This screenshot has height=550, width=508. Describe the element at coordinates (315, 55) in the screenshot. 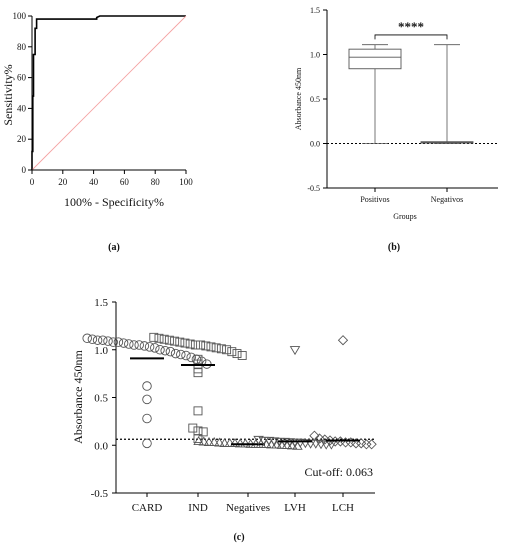

I see `b-y-tick-label: 1.0` at that location.